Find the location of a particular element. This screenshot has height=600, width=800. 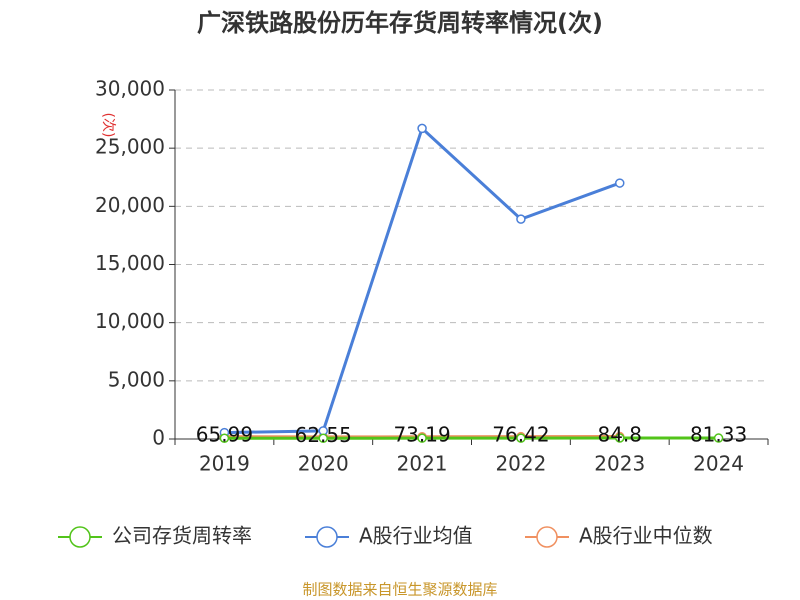

value-label: 62.55 is located at coordinates (323, 435).